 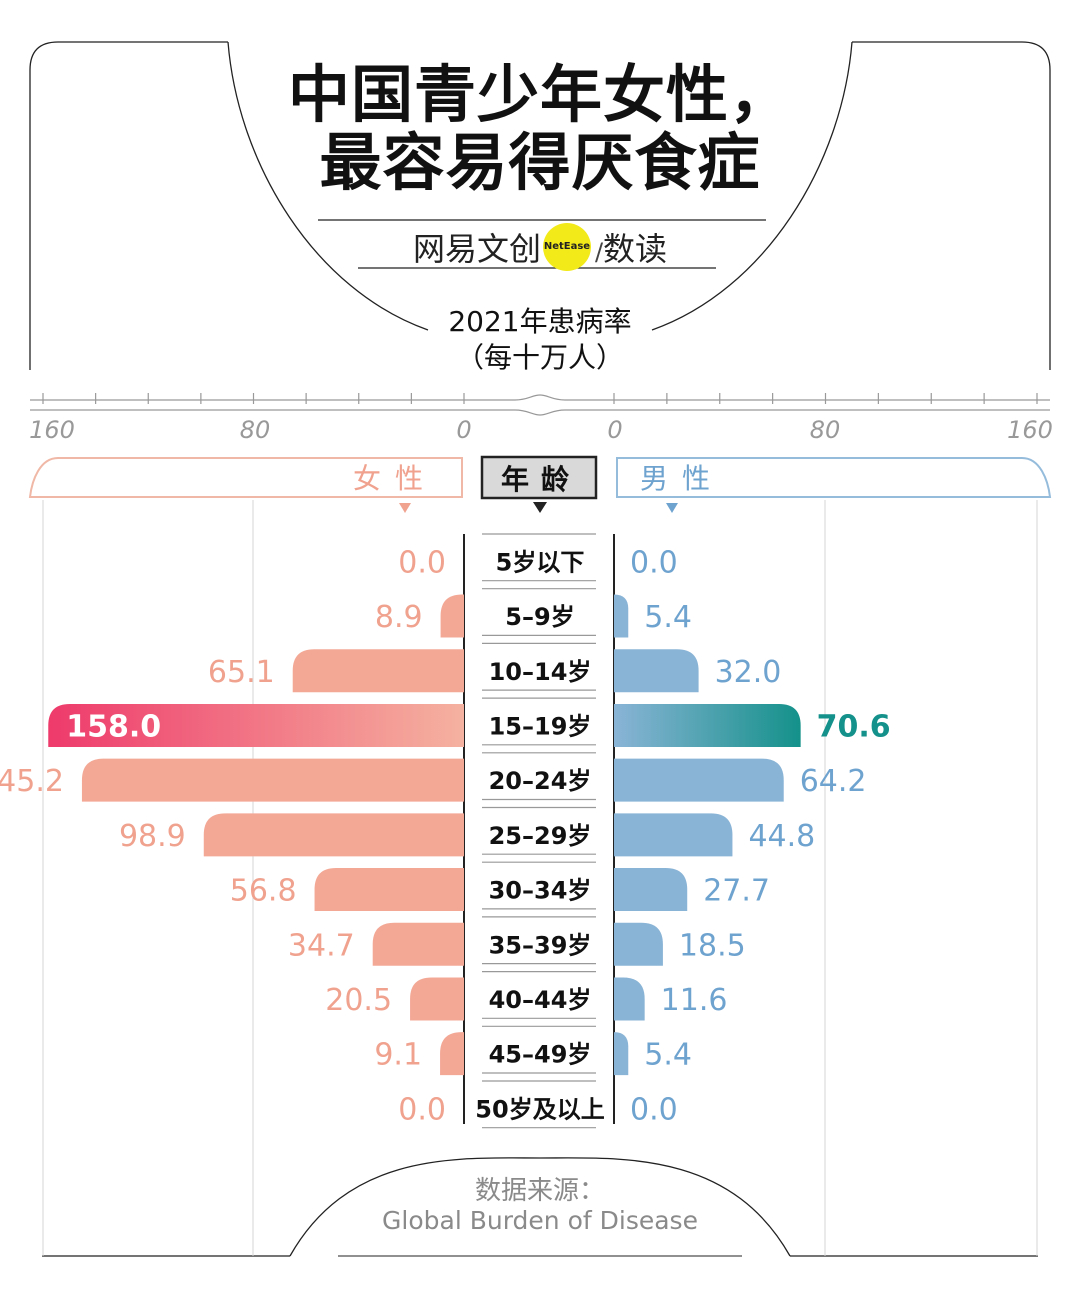 I want to click on age-header-pointer, so click(x=540, y=507).